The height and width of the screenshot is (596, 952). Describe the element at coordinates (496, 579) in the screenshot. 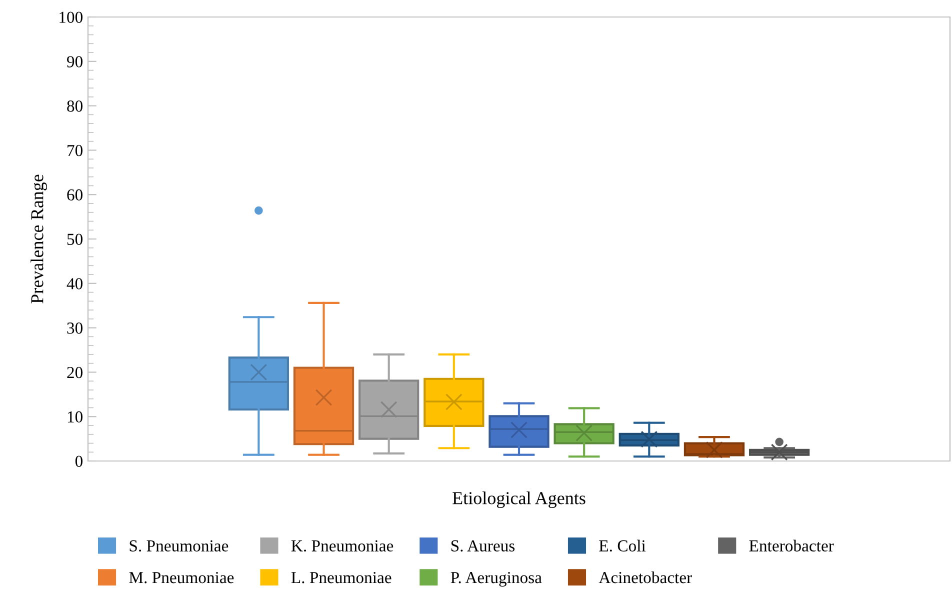

I see `legend-label: P. Aeruginosa` at that location.